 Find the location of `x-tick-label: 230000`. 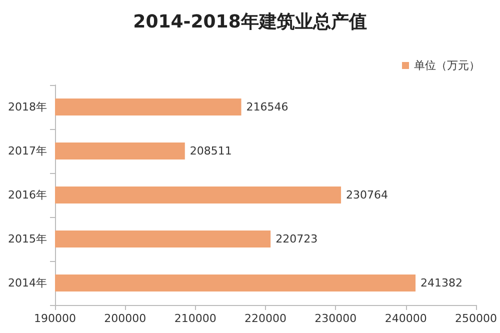

x-tick-label: 230000 is located at coordinates (335, 318).